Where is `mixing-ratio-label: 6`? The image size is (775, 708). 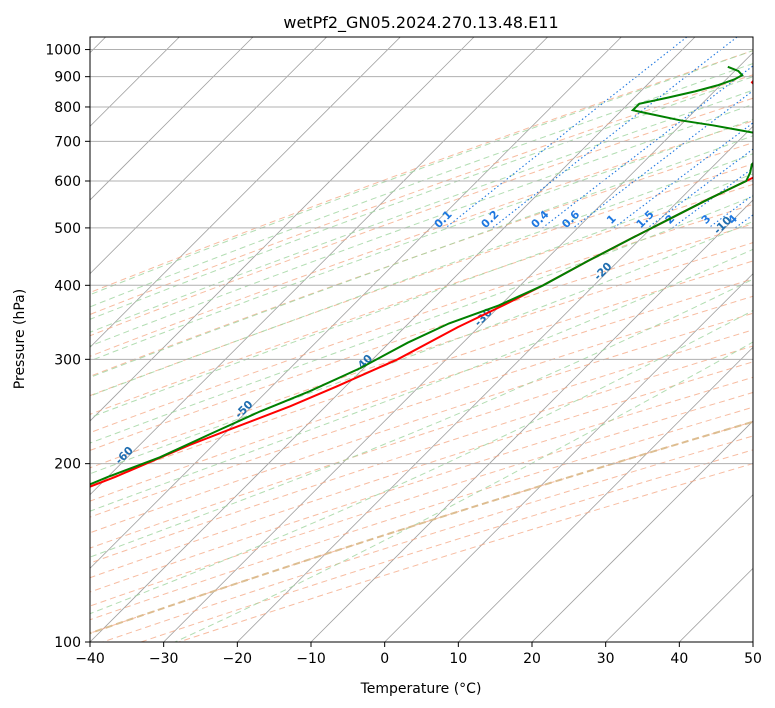 mixing-ratio-label: 6 is located at coordinates (769, 219).